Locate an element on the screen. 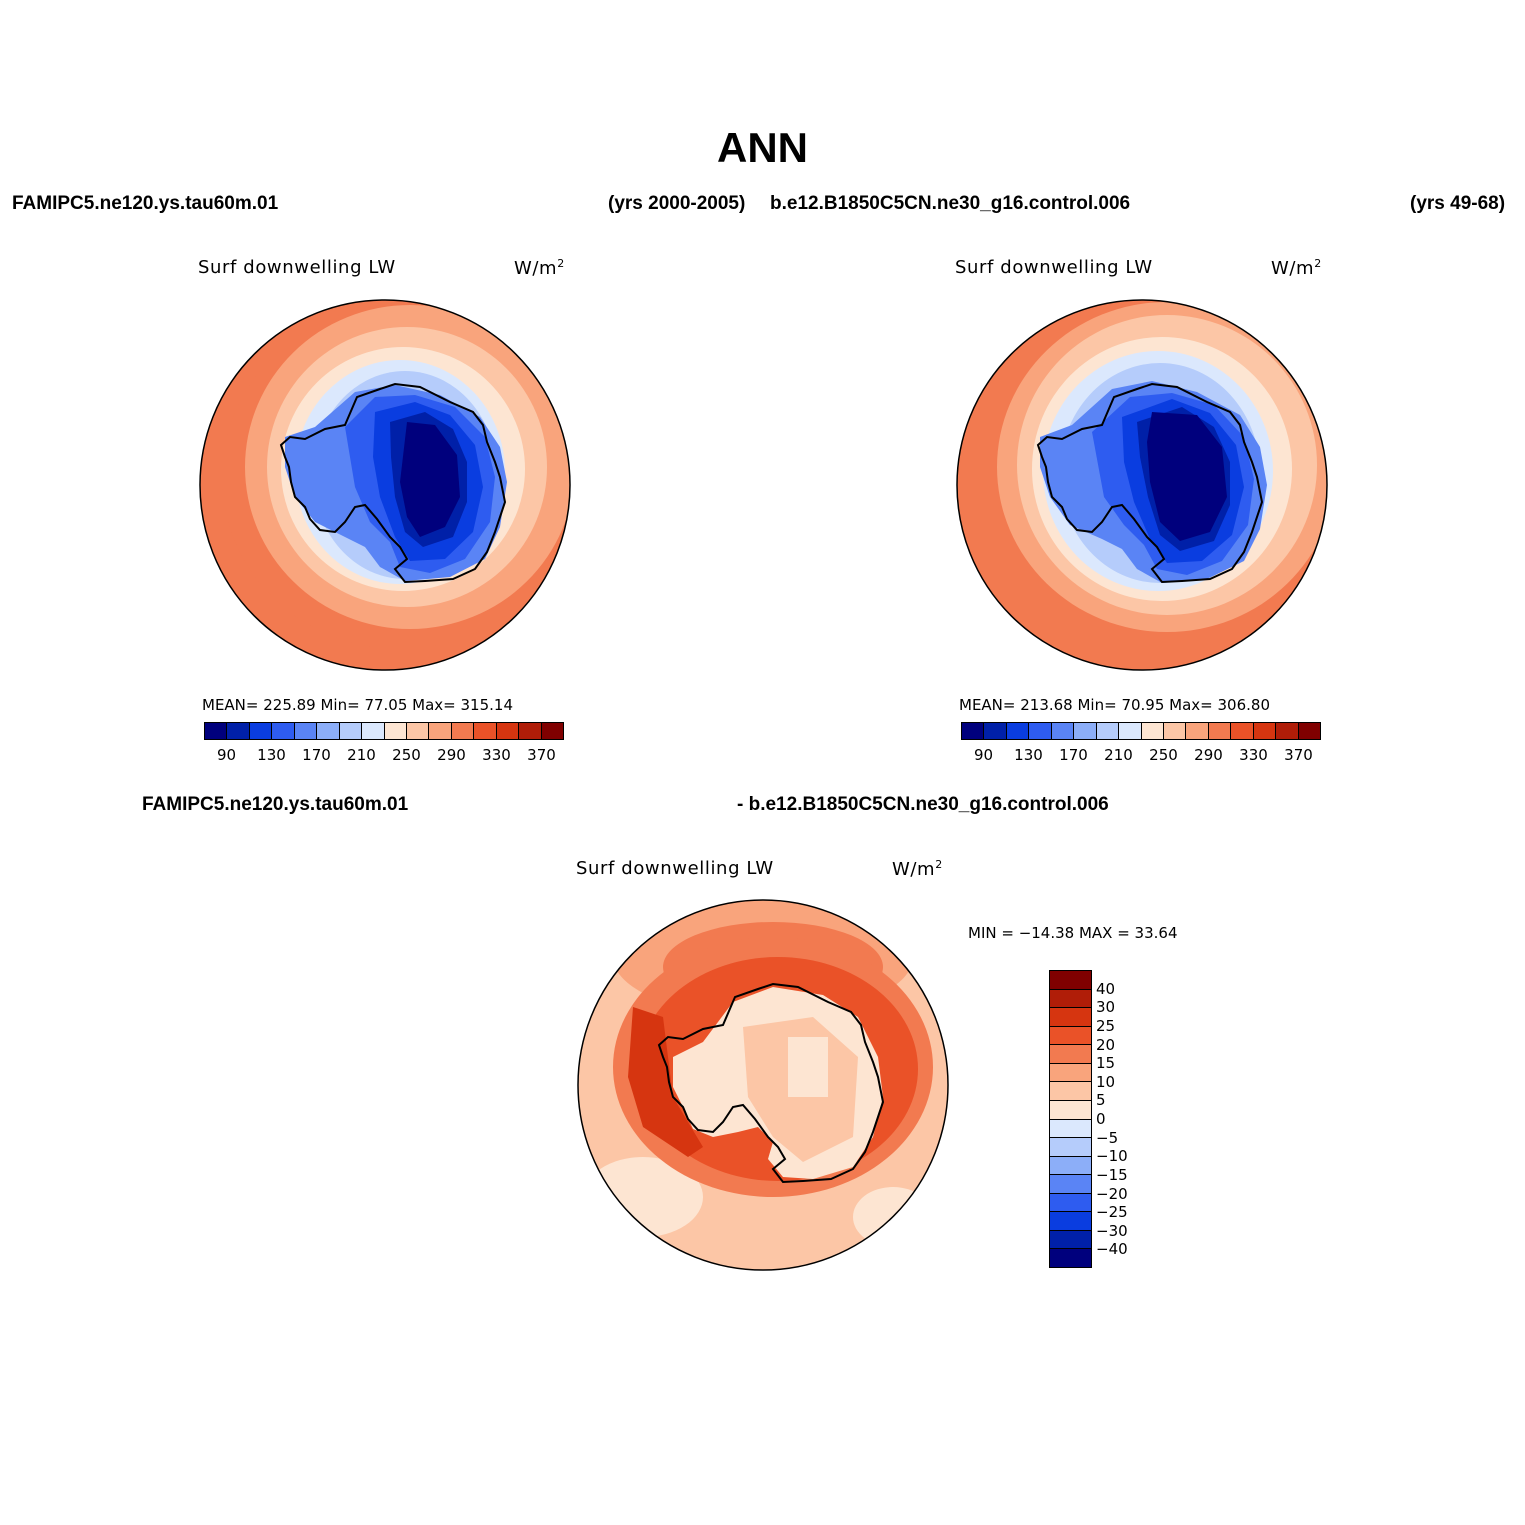  colorbar-tick-label: −10 is located at coordinates (1112, 1156).